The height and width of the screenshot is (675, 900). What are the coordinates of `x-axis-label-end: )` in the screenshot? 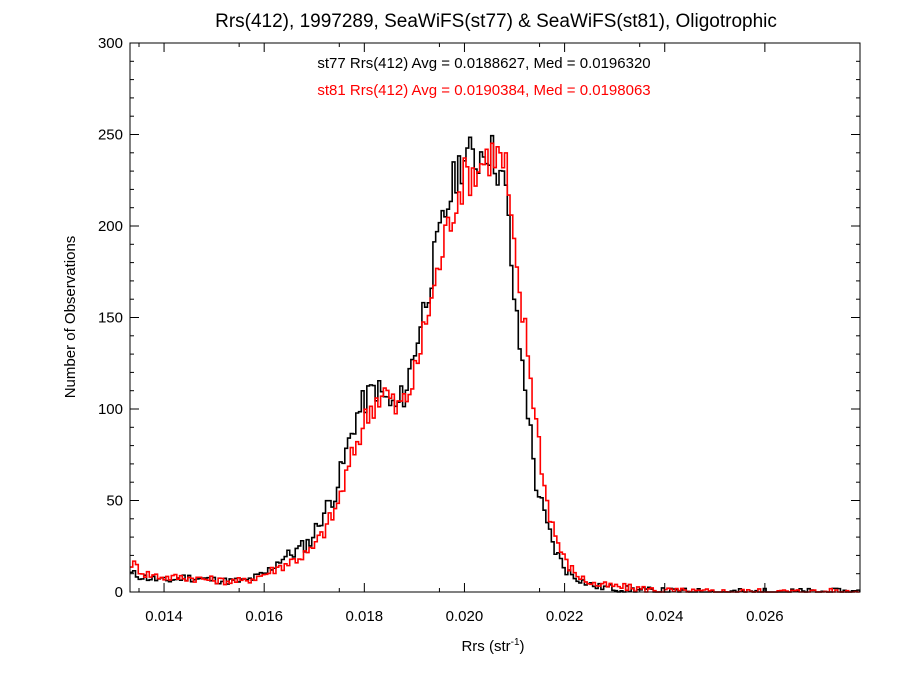 It's located at (522, 646).